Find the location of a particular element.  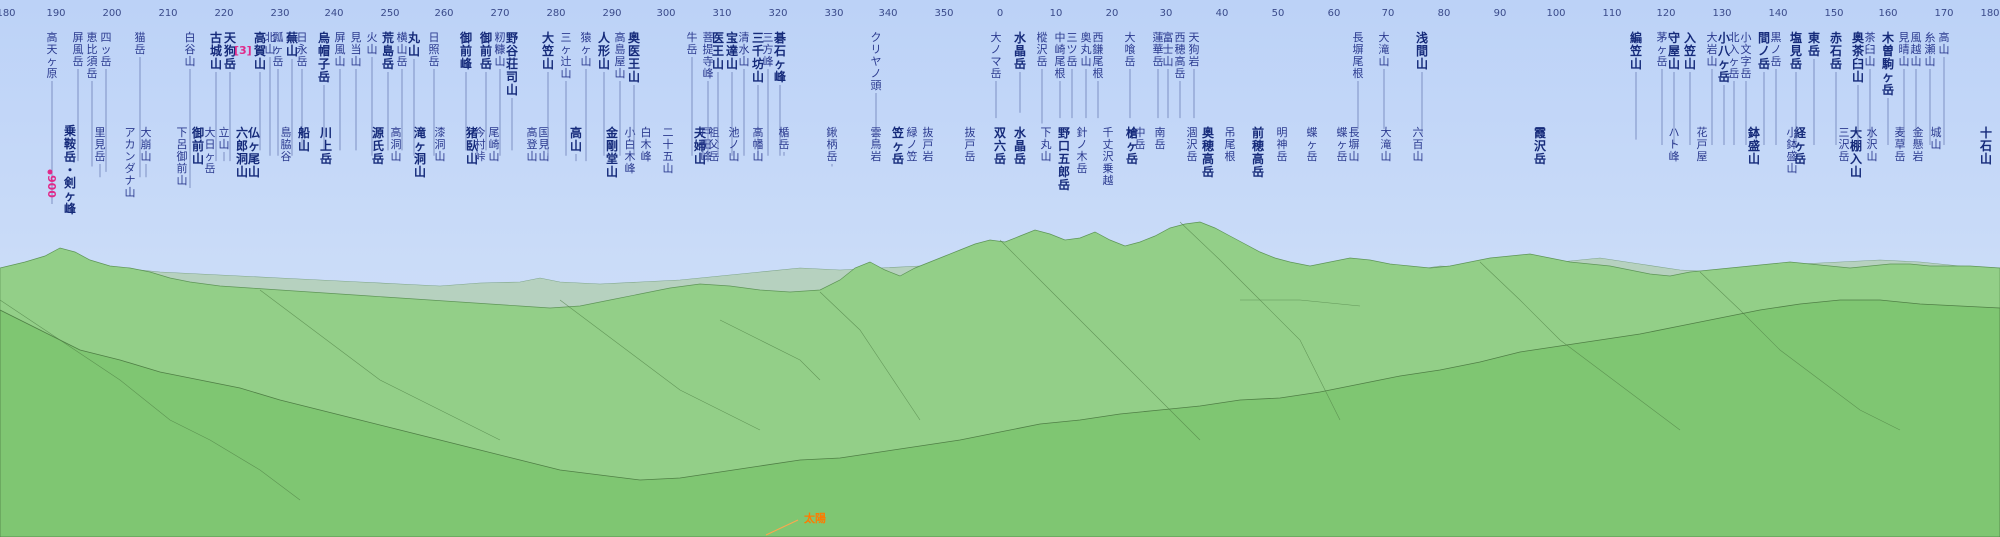

peak-label: 船山 is located at coordinates (304, 139).